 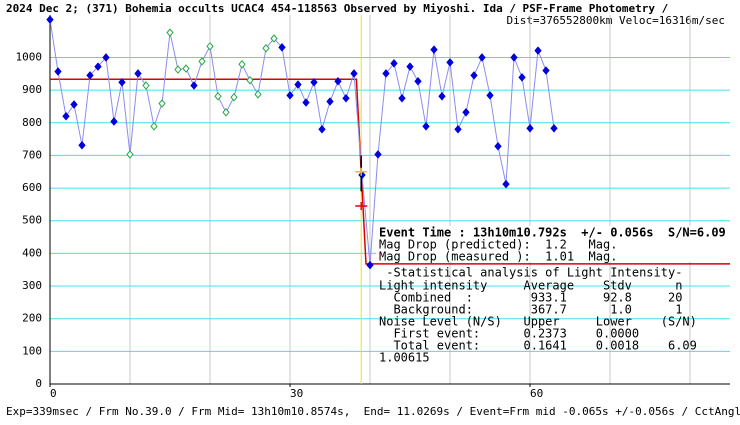 What do you see at coordinates (538, 322) in the screenshot?
I see `annotation: Noise Level (N/S) Upper Lower (S/N)` at bounding box center [538, 322].